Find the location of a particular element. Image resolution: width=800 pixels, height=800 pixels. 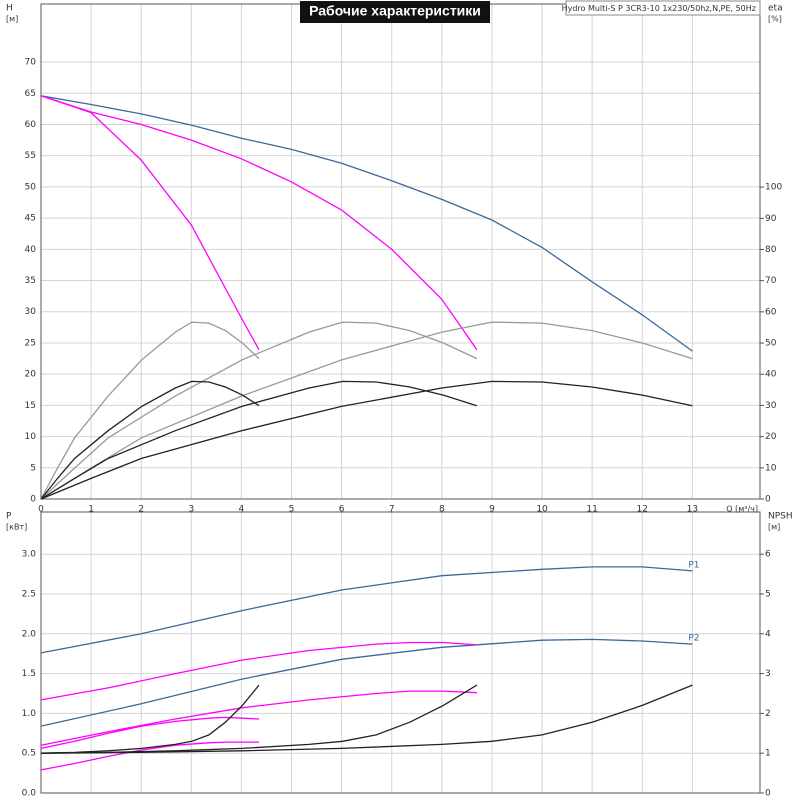

y2-axis-label: NPSH is located at coordinates (780, 517).